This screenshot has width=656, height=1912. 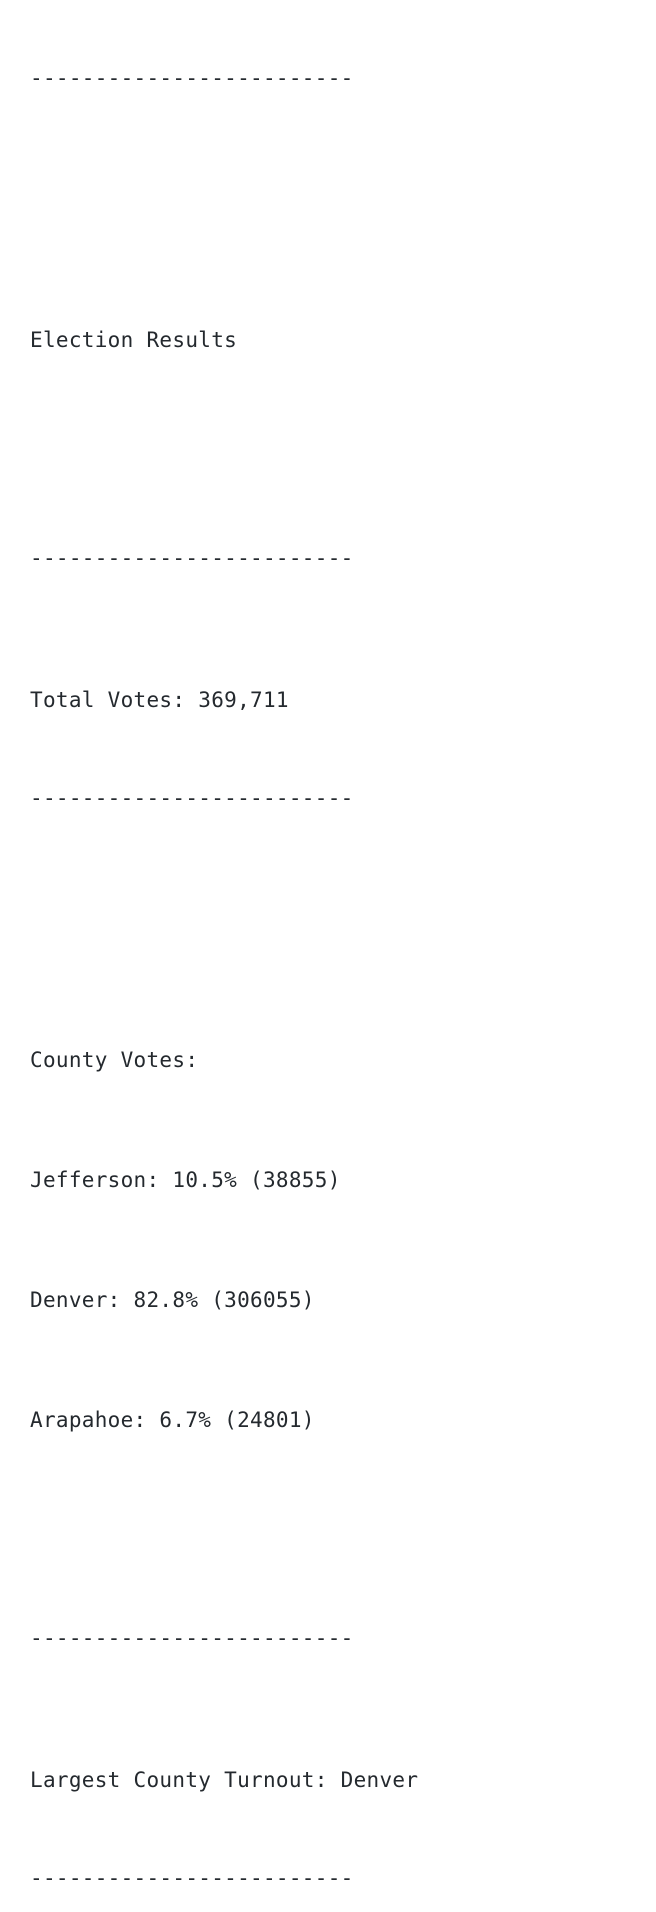 I want to click on results-title: Election Results, so click(x=134, y=340).